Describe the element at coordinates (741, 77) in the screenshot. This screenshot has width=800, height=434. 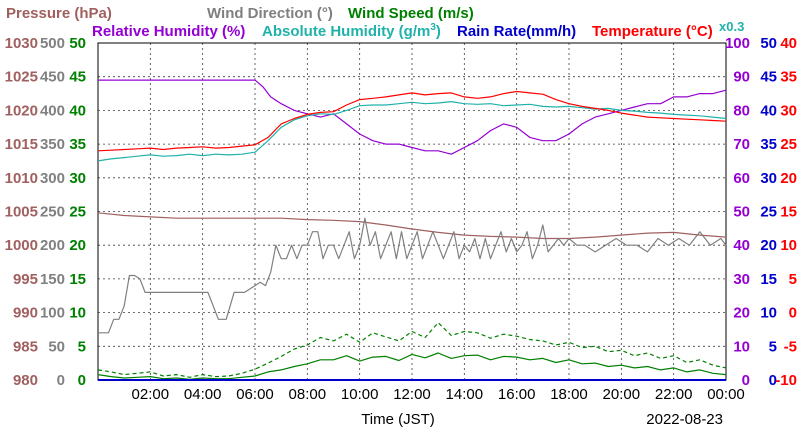
I see `humidity-tick-label: 90` at that location.